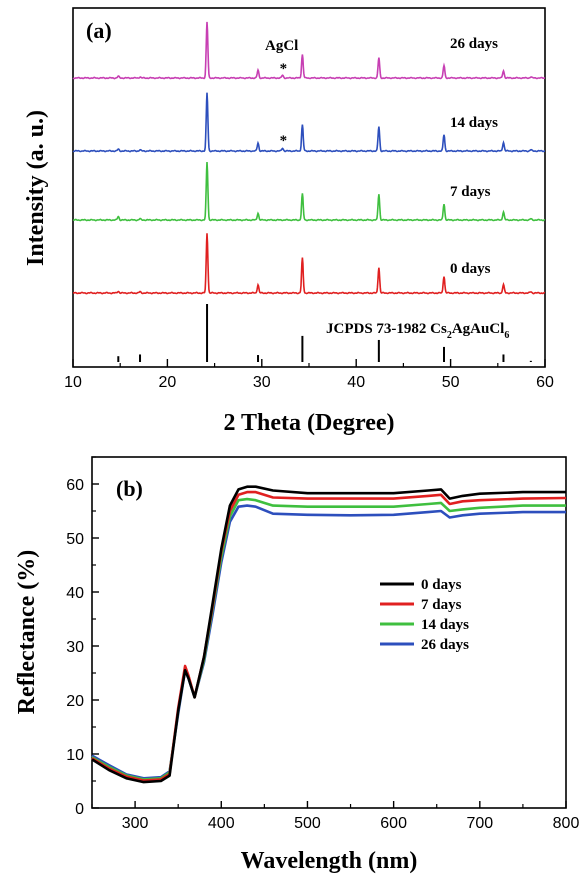 The image size is (584, 880). Describe the element at coordinates (309, 375) in the screenshot. I see `xrd-x-ticks: 10 20 30 40 50 60` at that location.